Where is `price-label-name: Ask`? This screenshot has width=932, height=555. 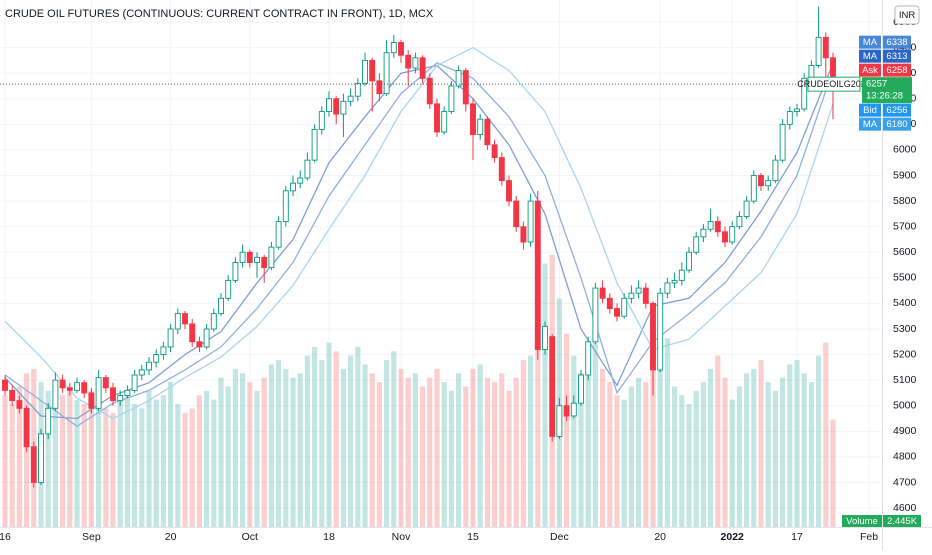
price-label-name: Ask is located at coordinates (870, 70).